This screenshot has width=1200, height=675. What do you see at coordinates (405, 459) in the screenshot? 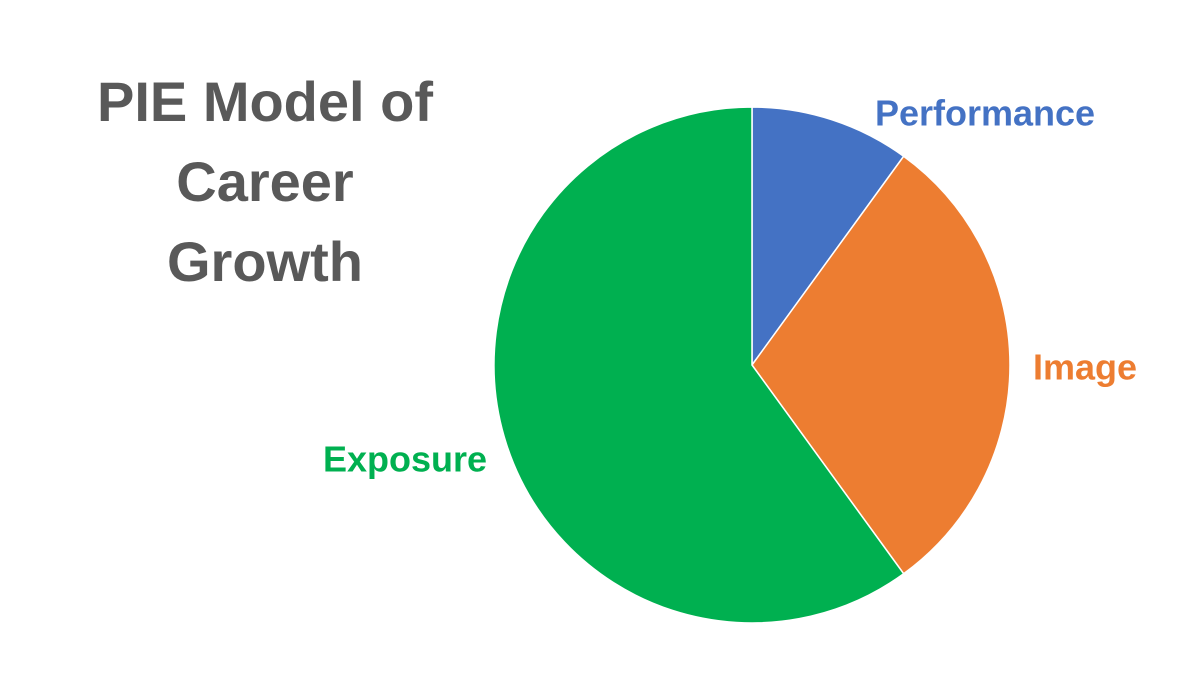
I see `slice-label: Exposure` at bounding box center [405, 459].